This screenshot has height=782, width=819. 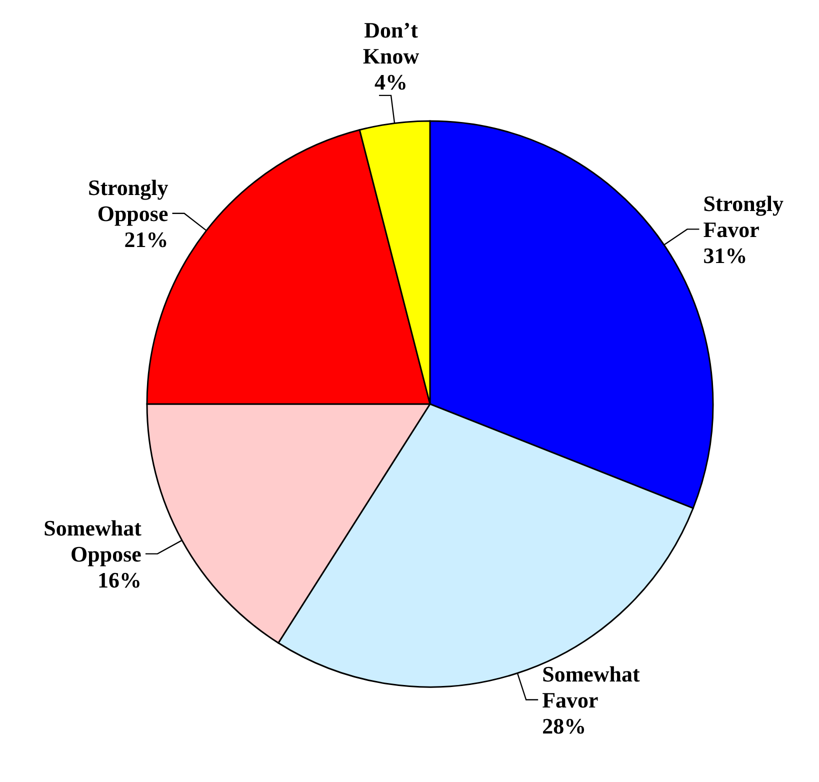 What do you see at coordinates (146, 239) in the screenshot?
I see `data-label: 21%` at bounding box center [146, 239].